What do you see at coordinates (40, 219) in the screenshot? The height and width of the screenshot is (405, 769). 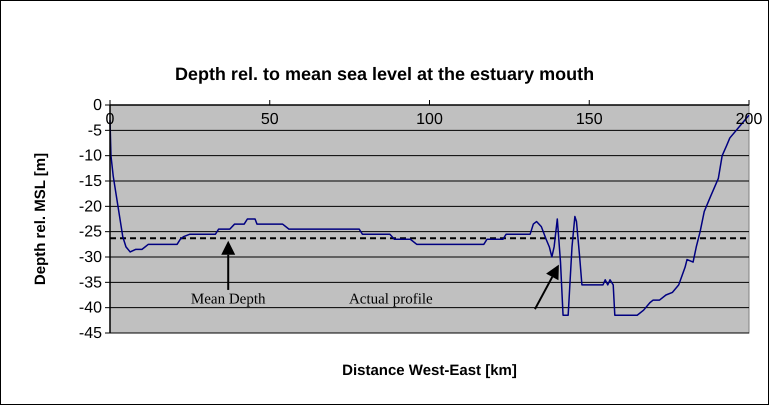 I see `y-axis-title: Depth rel. MSL [m]` at bounding box center [40, 219].